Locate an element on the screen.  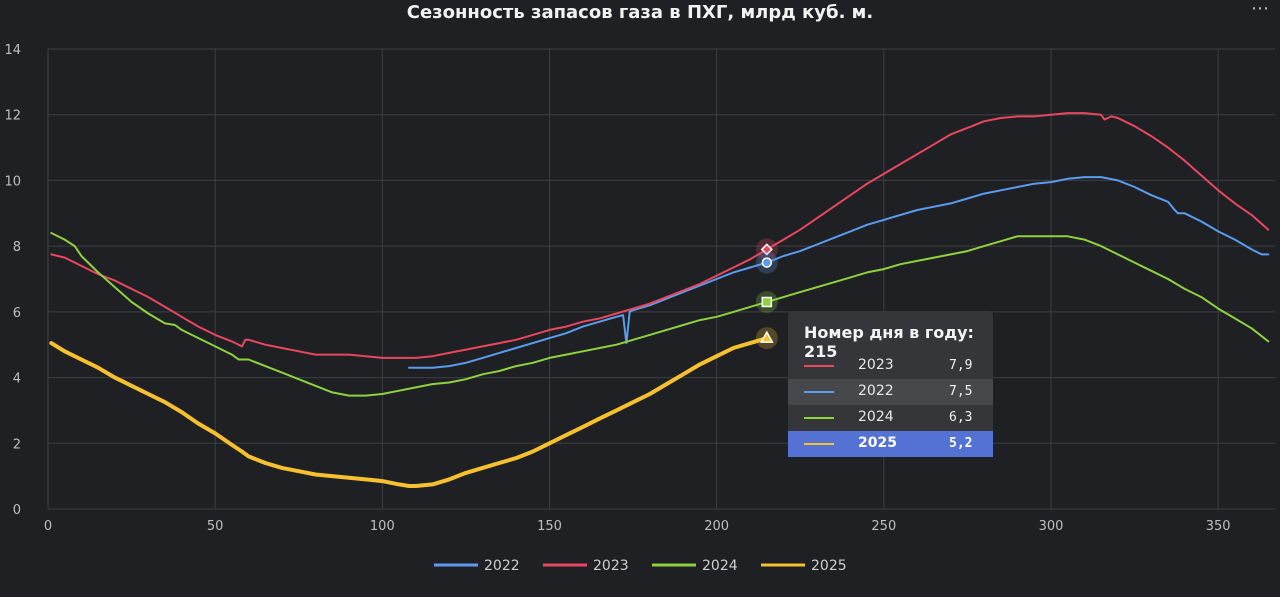
hover-marker-2024 is located at coordinates (767, 302).